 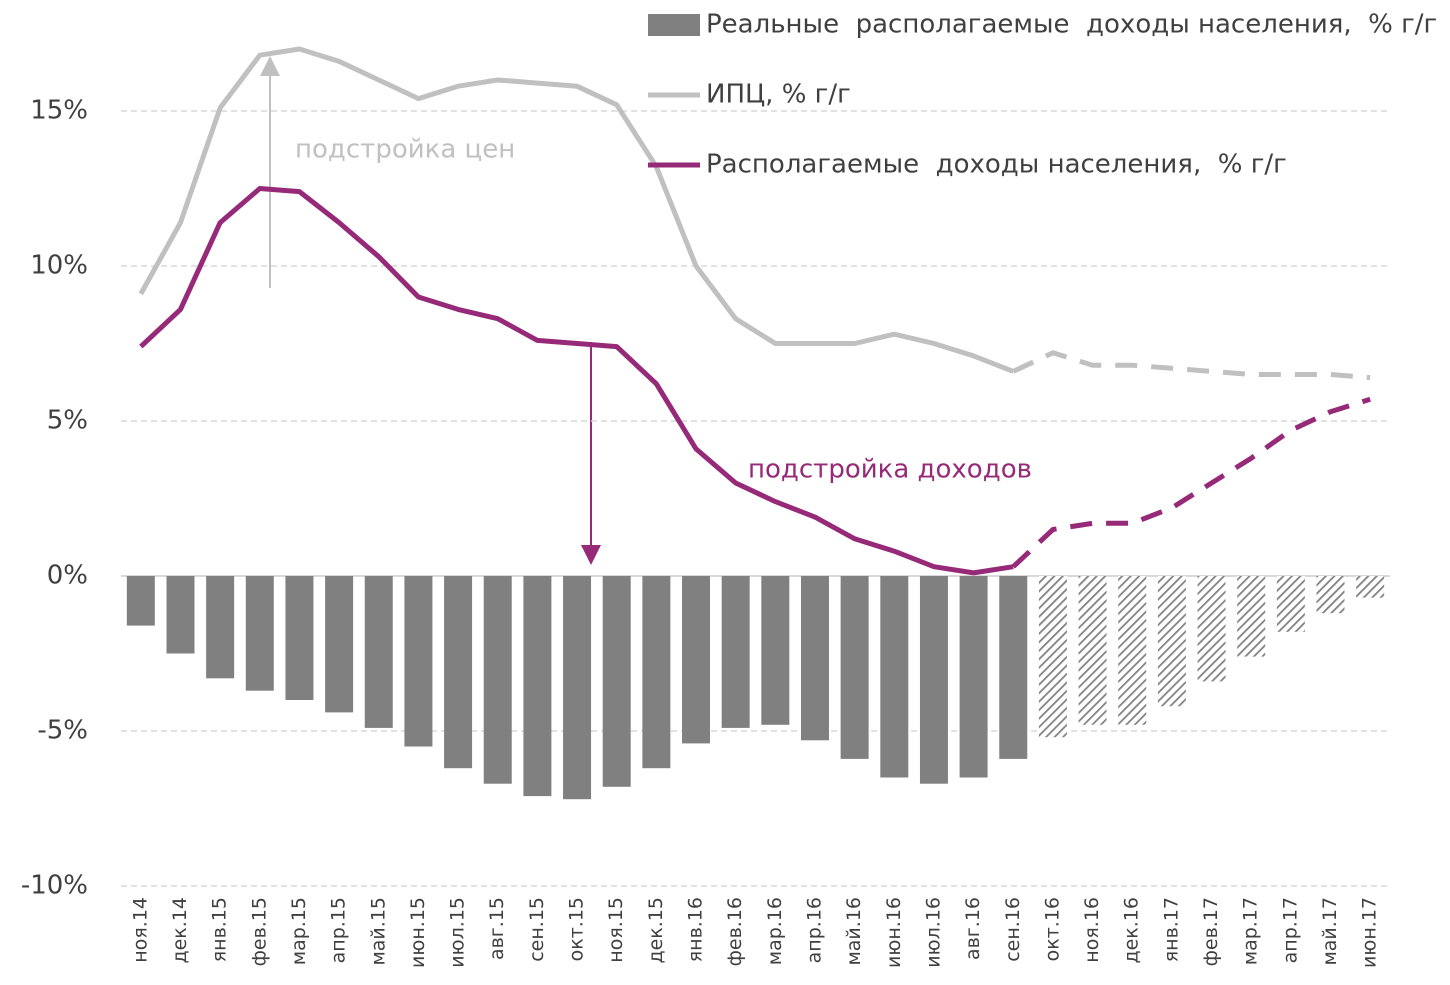 What do you see at coordinates (497, 928) in the screenshot?
I see `x-tick-label: авг.15` at bounding box center [497, 928].